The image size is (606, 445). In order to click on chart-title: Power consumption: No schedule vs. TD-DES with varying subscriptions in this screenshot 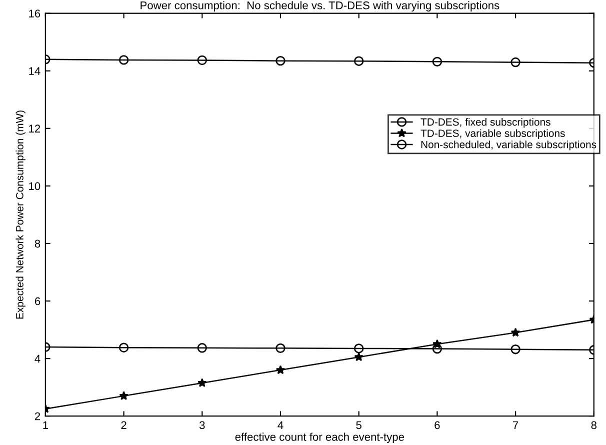, I will do `click(320, 6)`.